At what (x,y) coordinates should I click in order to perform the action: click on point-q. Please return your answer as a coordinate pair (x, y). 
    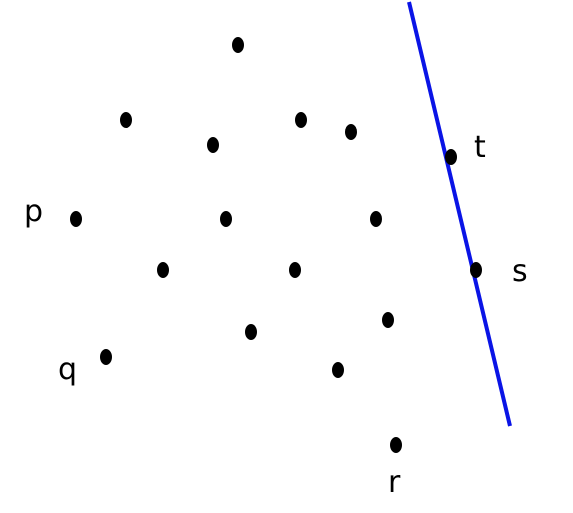
    Looking at the image, I should click on (106, 357).